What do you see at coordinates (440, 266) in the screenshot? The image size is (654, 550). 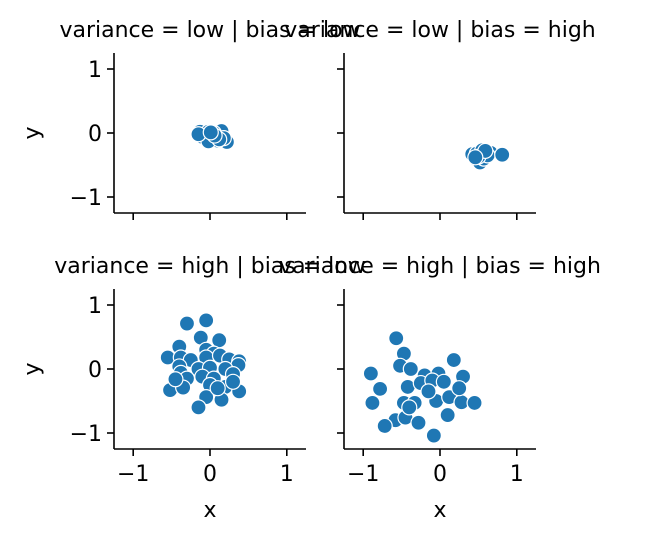 I see `facet-title: variance = high | bias = high` at bounding box center [440, 266].